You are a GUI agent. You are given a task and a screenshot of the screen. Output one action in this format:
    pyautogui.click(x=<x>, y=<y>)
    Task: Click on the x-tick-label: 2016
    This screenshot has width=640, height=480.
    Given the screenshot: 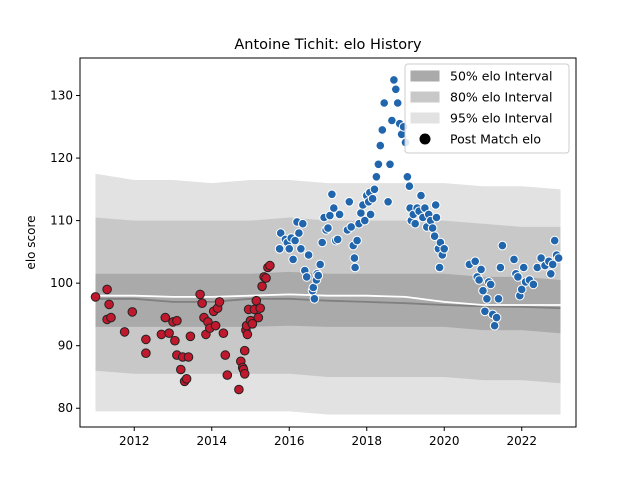 What is the action you would take?
    pyautogui.click(x=289, y=441)
    